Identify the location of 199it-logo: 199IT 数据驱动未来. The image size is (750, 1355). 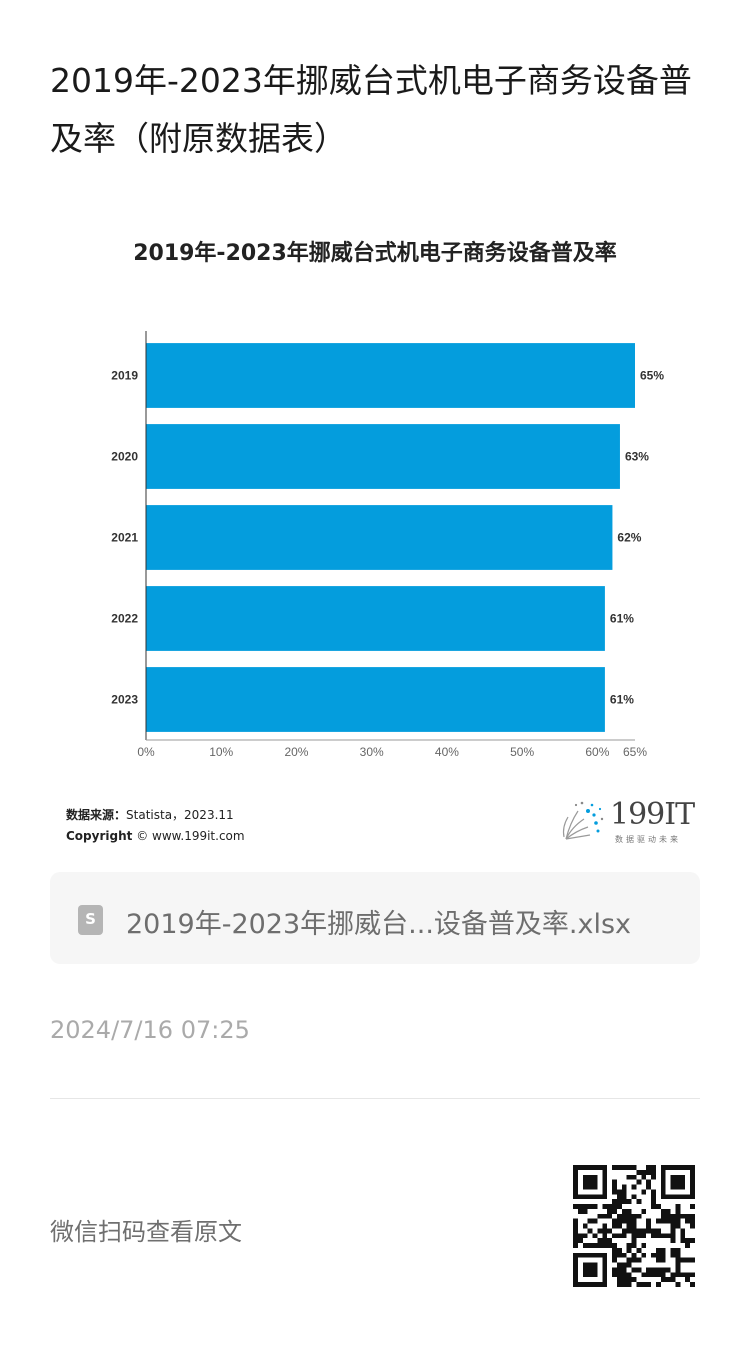
(628, 822).